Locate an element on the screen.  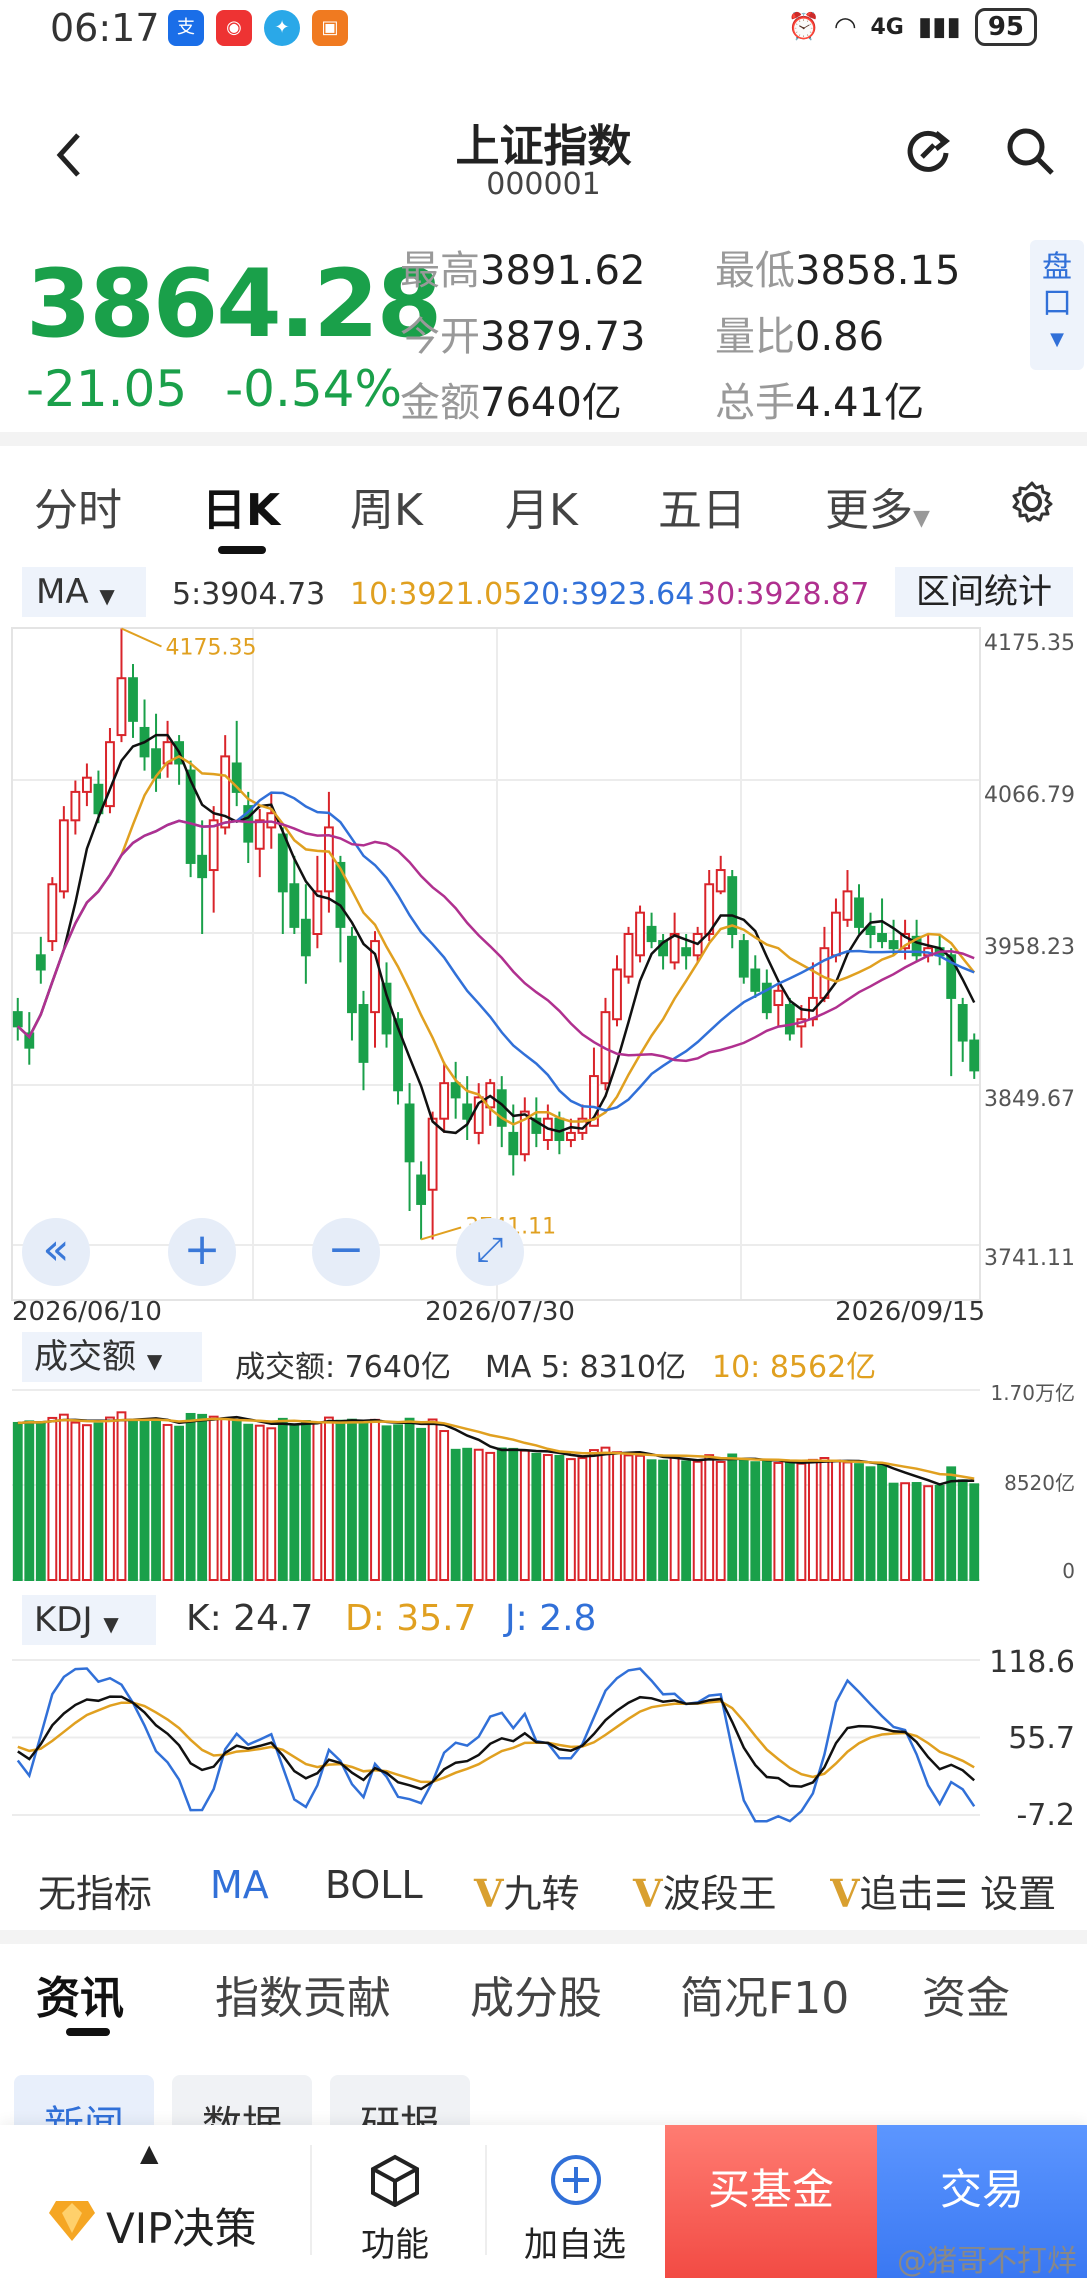
period-tabs: 分时 日K 周K 月K 五日 更多▼ is located at coordinates (543, 505).